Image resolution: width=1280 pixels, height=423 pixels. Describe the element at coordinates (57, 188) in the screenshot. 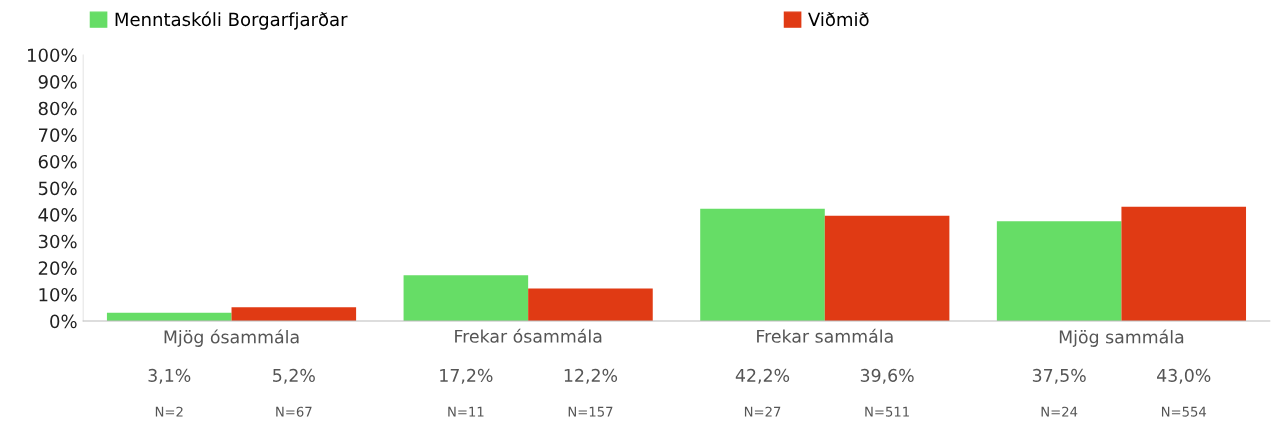

I see `y-tick-label: 50%` at that location.